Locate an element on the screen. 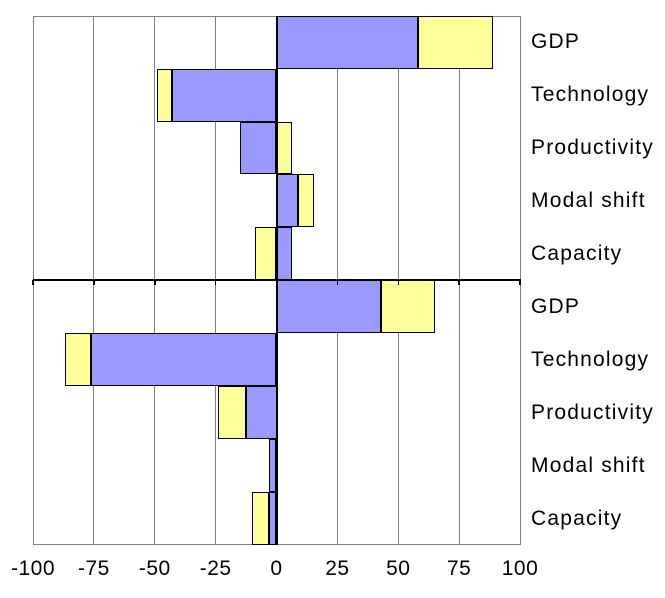 Image resolution: width=665 pixels, height=598 pixels. x-tick-label: -100 is located at coordinates (33, 568).